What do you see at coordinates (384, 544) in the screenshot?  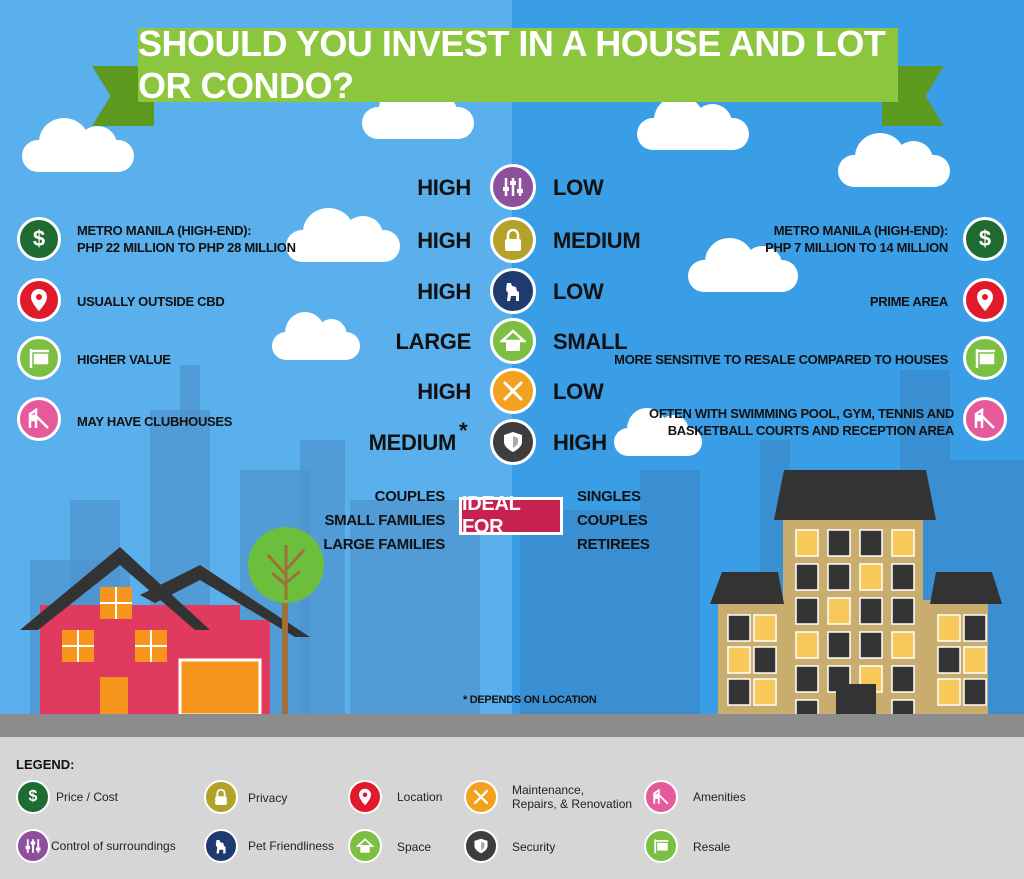 I see `list-item: LARGE FAMILIES` at bounding box center [384, 544].